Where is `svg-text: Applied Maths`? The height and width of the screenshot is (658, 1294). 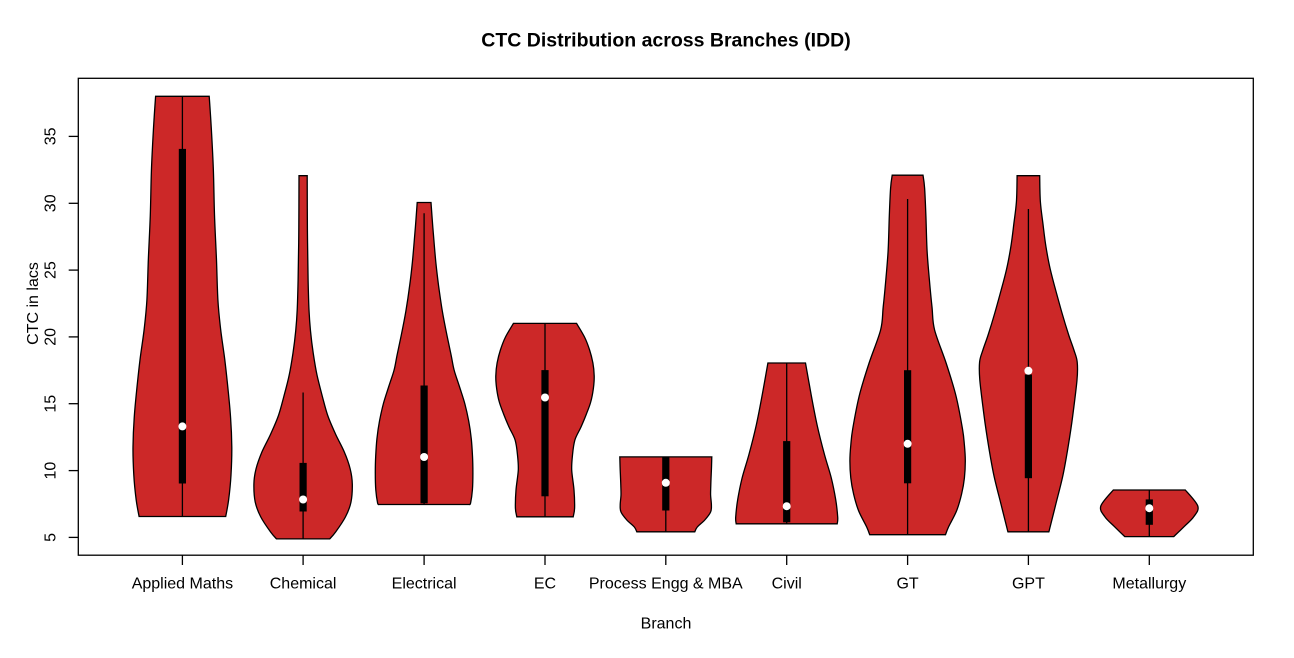 svg-text: Applied Maths is located at coordinates (182, 584).